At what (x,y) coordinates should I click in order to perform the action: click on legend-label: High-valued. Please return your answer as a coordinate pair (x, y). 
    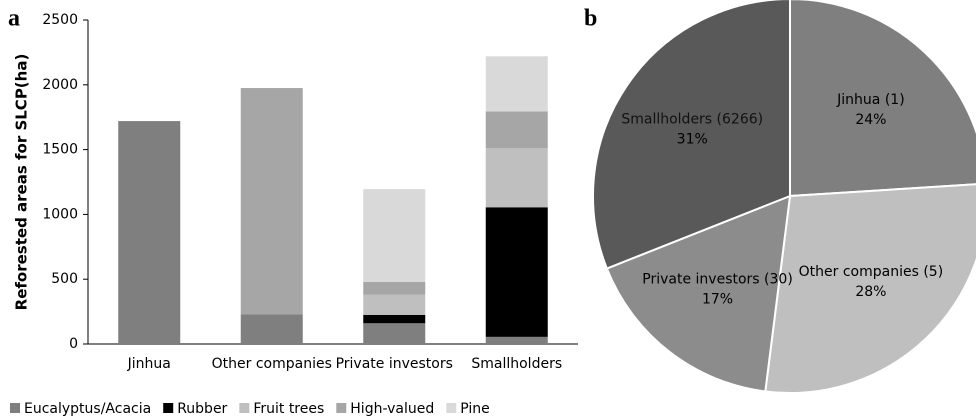
    Looking at the image, I should click on (392, 409).